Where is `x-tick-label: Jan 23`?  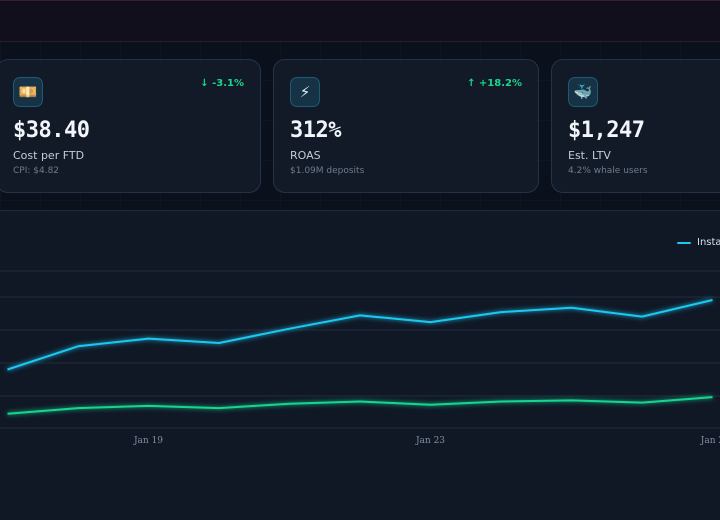
x-tick-label: Jan 23 is located at coordinates (430, 441).